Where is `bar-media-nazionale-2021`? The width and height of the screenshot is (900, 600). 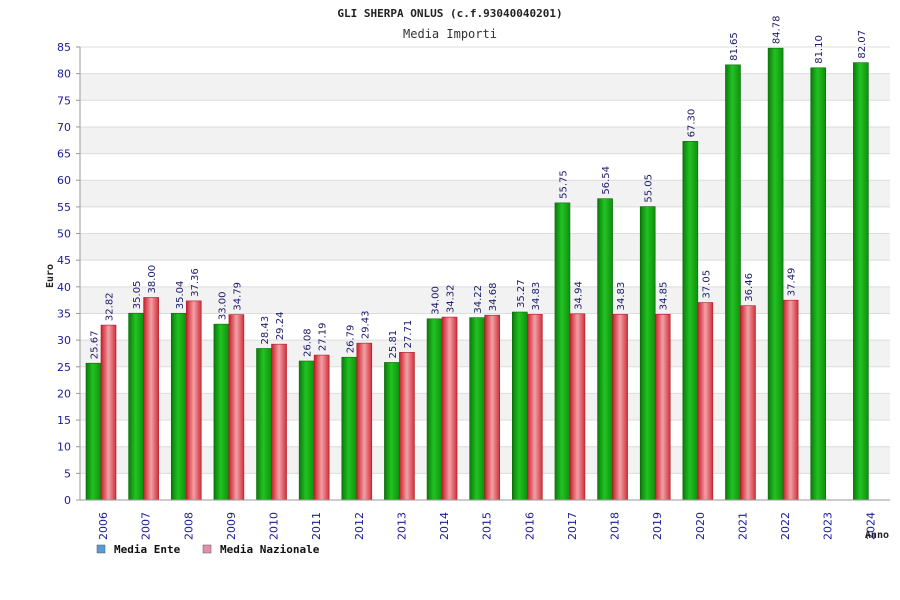 bar-media-nazionale-2021 is located at coordinates (748, 403).